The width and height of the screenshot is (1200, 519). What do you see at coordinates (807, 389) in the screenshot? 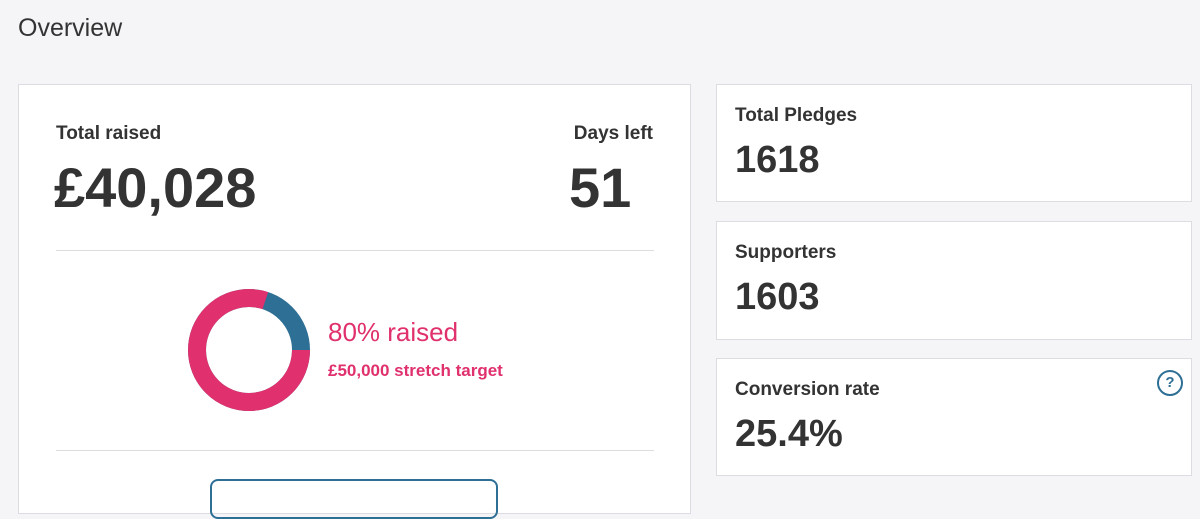
I see `stat-label: Conversion rate` at bounding box center [807, 389].